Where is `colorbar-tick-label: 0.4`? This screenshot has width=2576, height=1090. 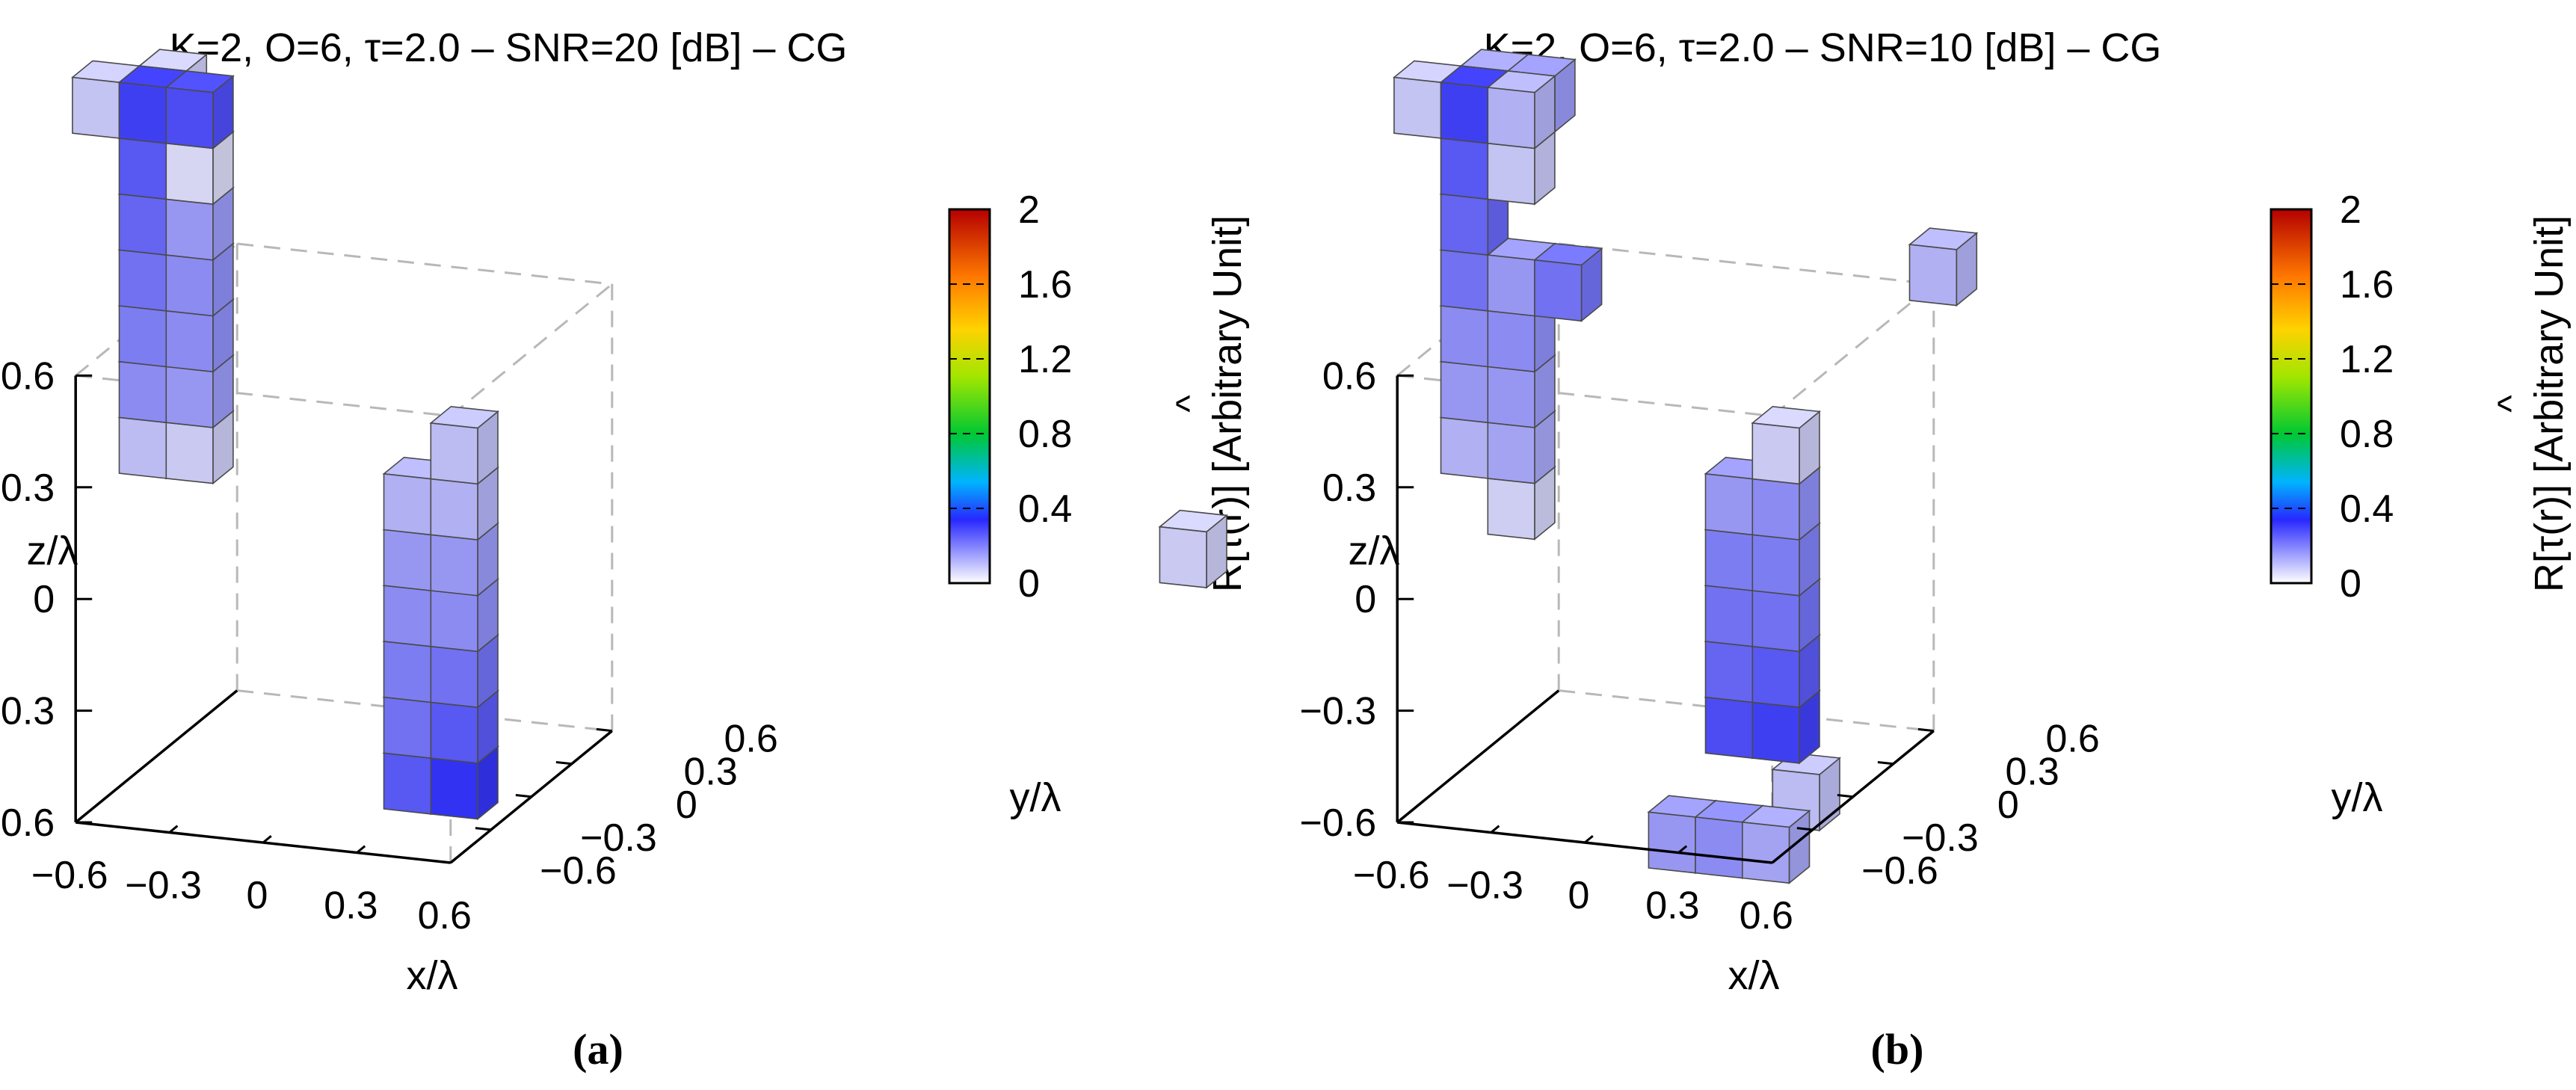 colorbar-tick-label: 0.4 is located at coordinates (1045, 509).